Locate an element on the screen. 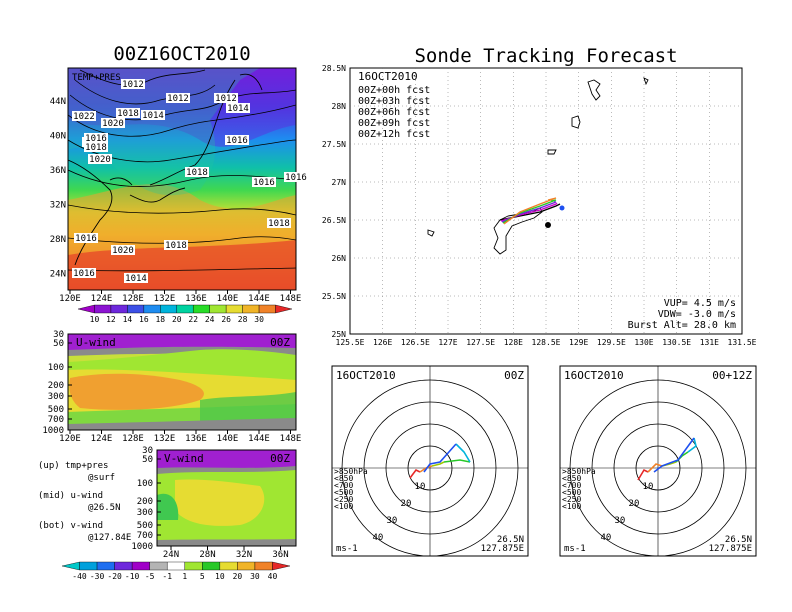  lon-tick-label: 126E is located at coordinates (382, 342).